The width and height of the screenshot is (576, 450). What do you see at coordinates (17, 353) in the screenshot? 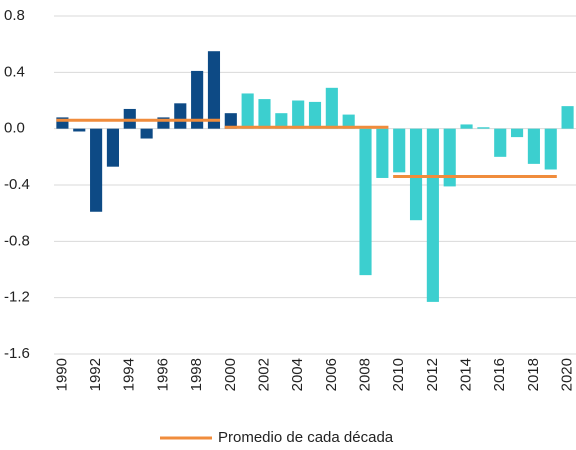
I see `y-tick-label: -1.6` at bounding box center [17, 353].